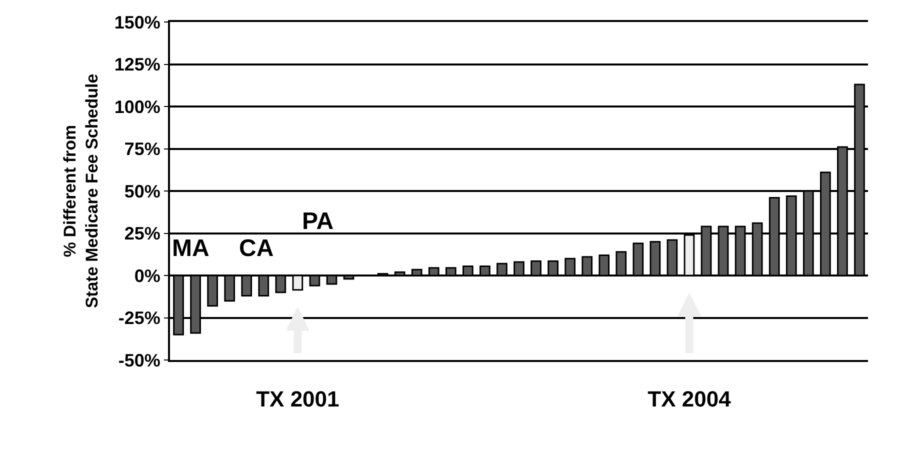 The width and height of the screenshot is (906, 470). I want to click on y-tick-label: -25%, so click(139, 318).